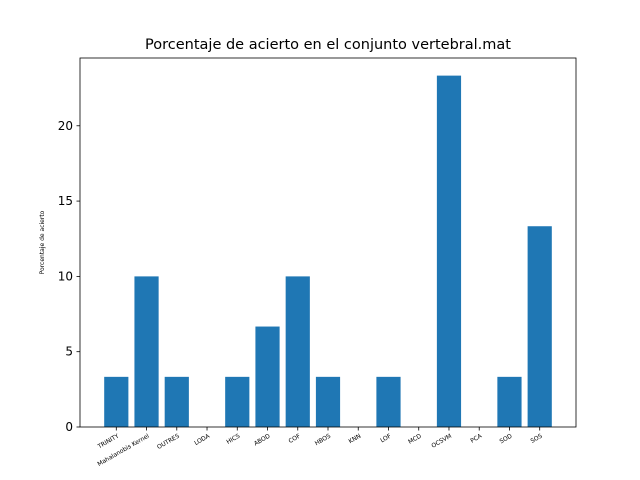 This screenshot has width=640, height=480. What do you see at coordinates (176, 401) in the screenshot?
I see `bar-outres` at bounding box center [176, 401].